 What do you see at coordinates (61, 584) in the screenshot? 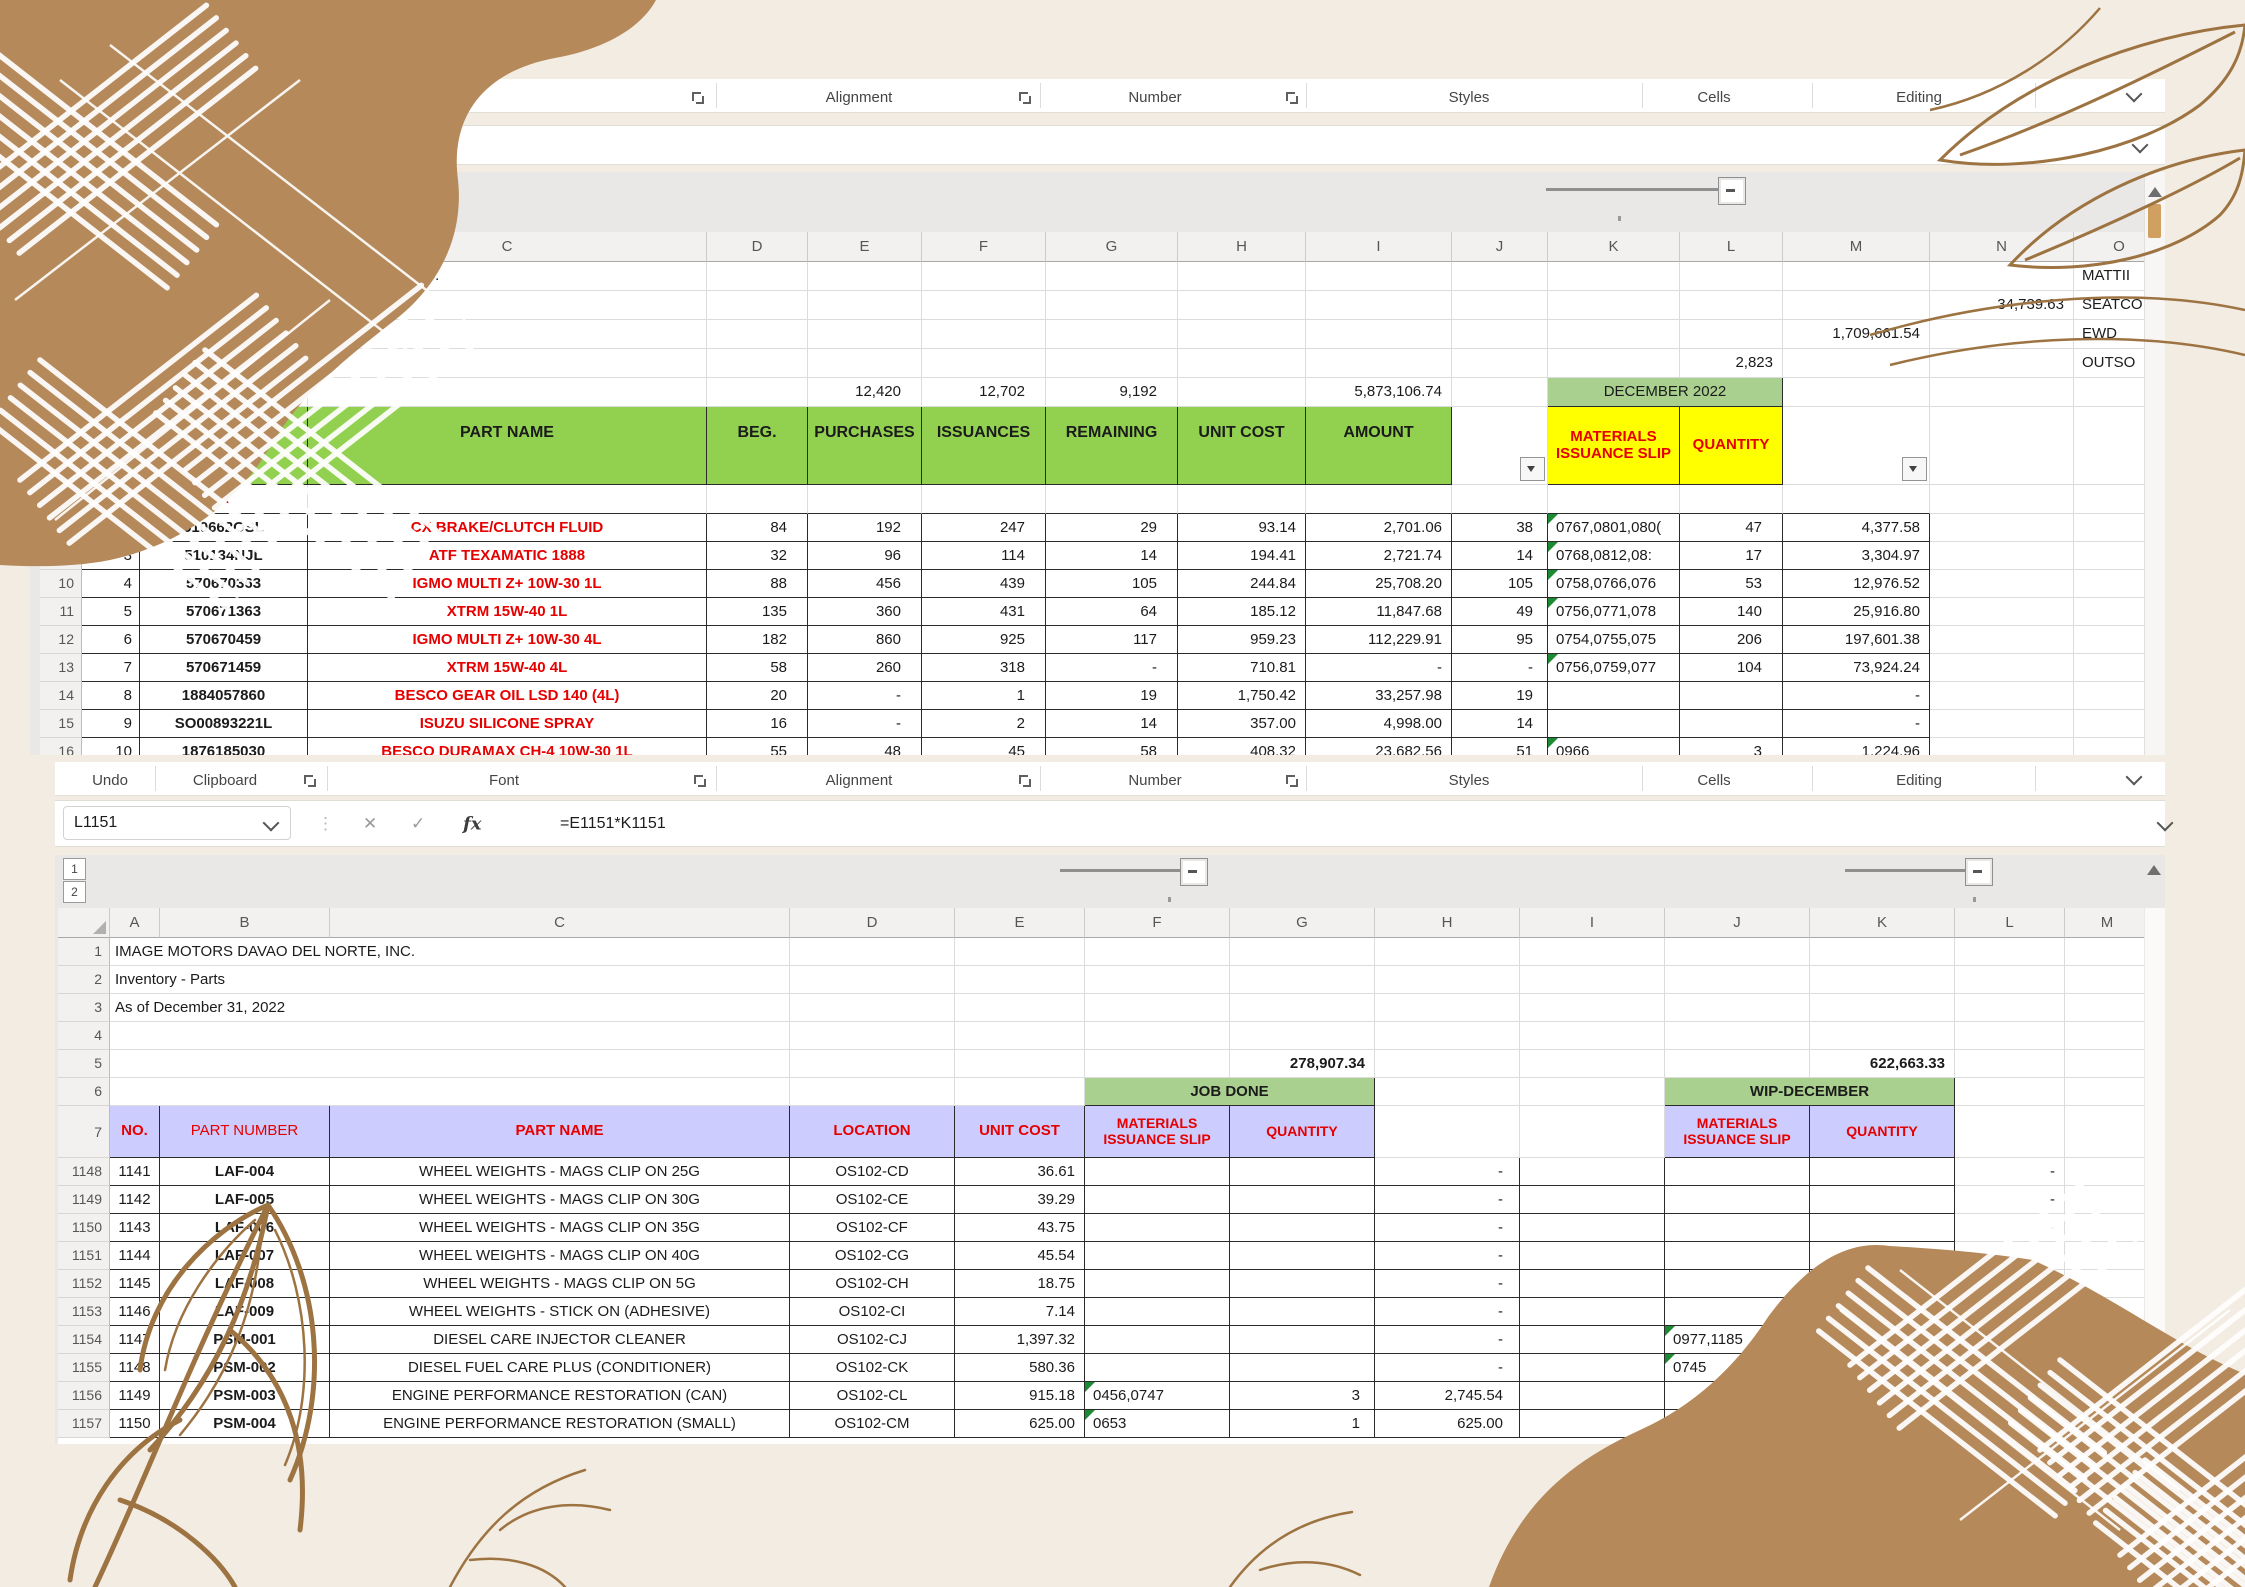
I see `row-number: 10` at bounding box center [61, 584].